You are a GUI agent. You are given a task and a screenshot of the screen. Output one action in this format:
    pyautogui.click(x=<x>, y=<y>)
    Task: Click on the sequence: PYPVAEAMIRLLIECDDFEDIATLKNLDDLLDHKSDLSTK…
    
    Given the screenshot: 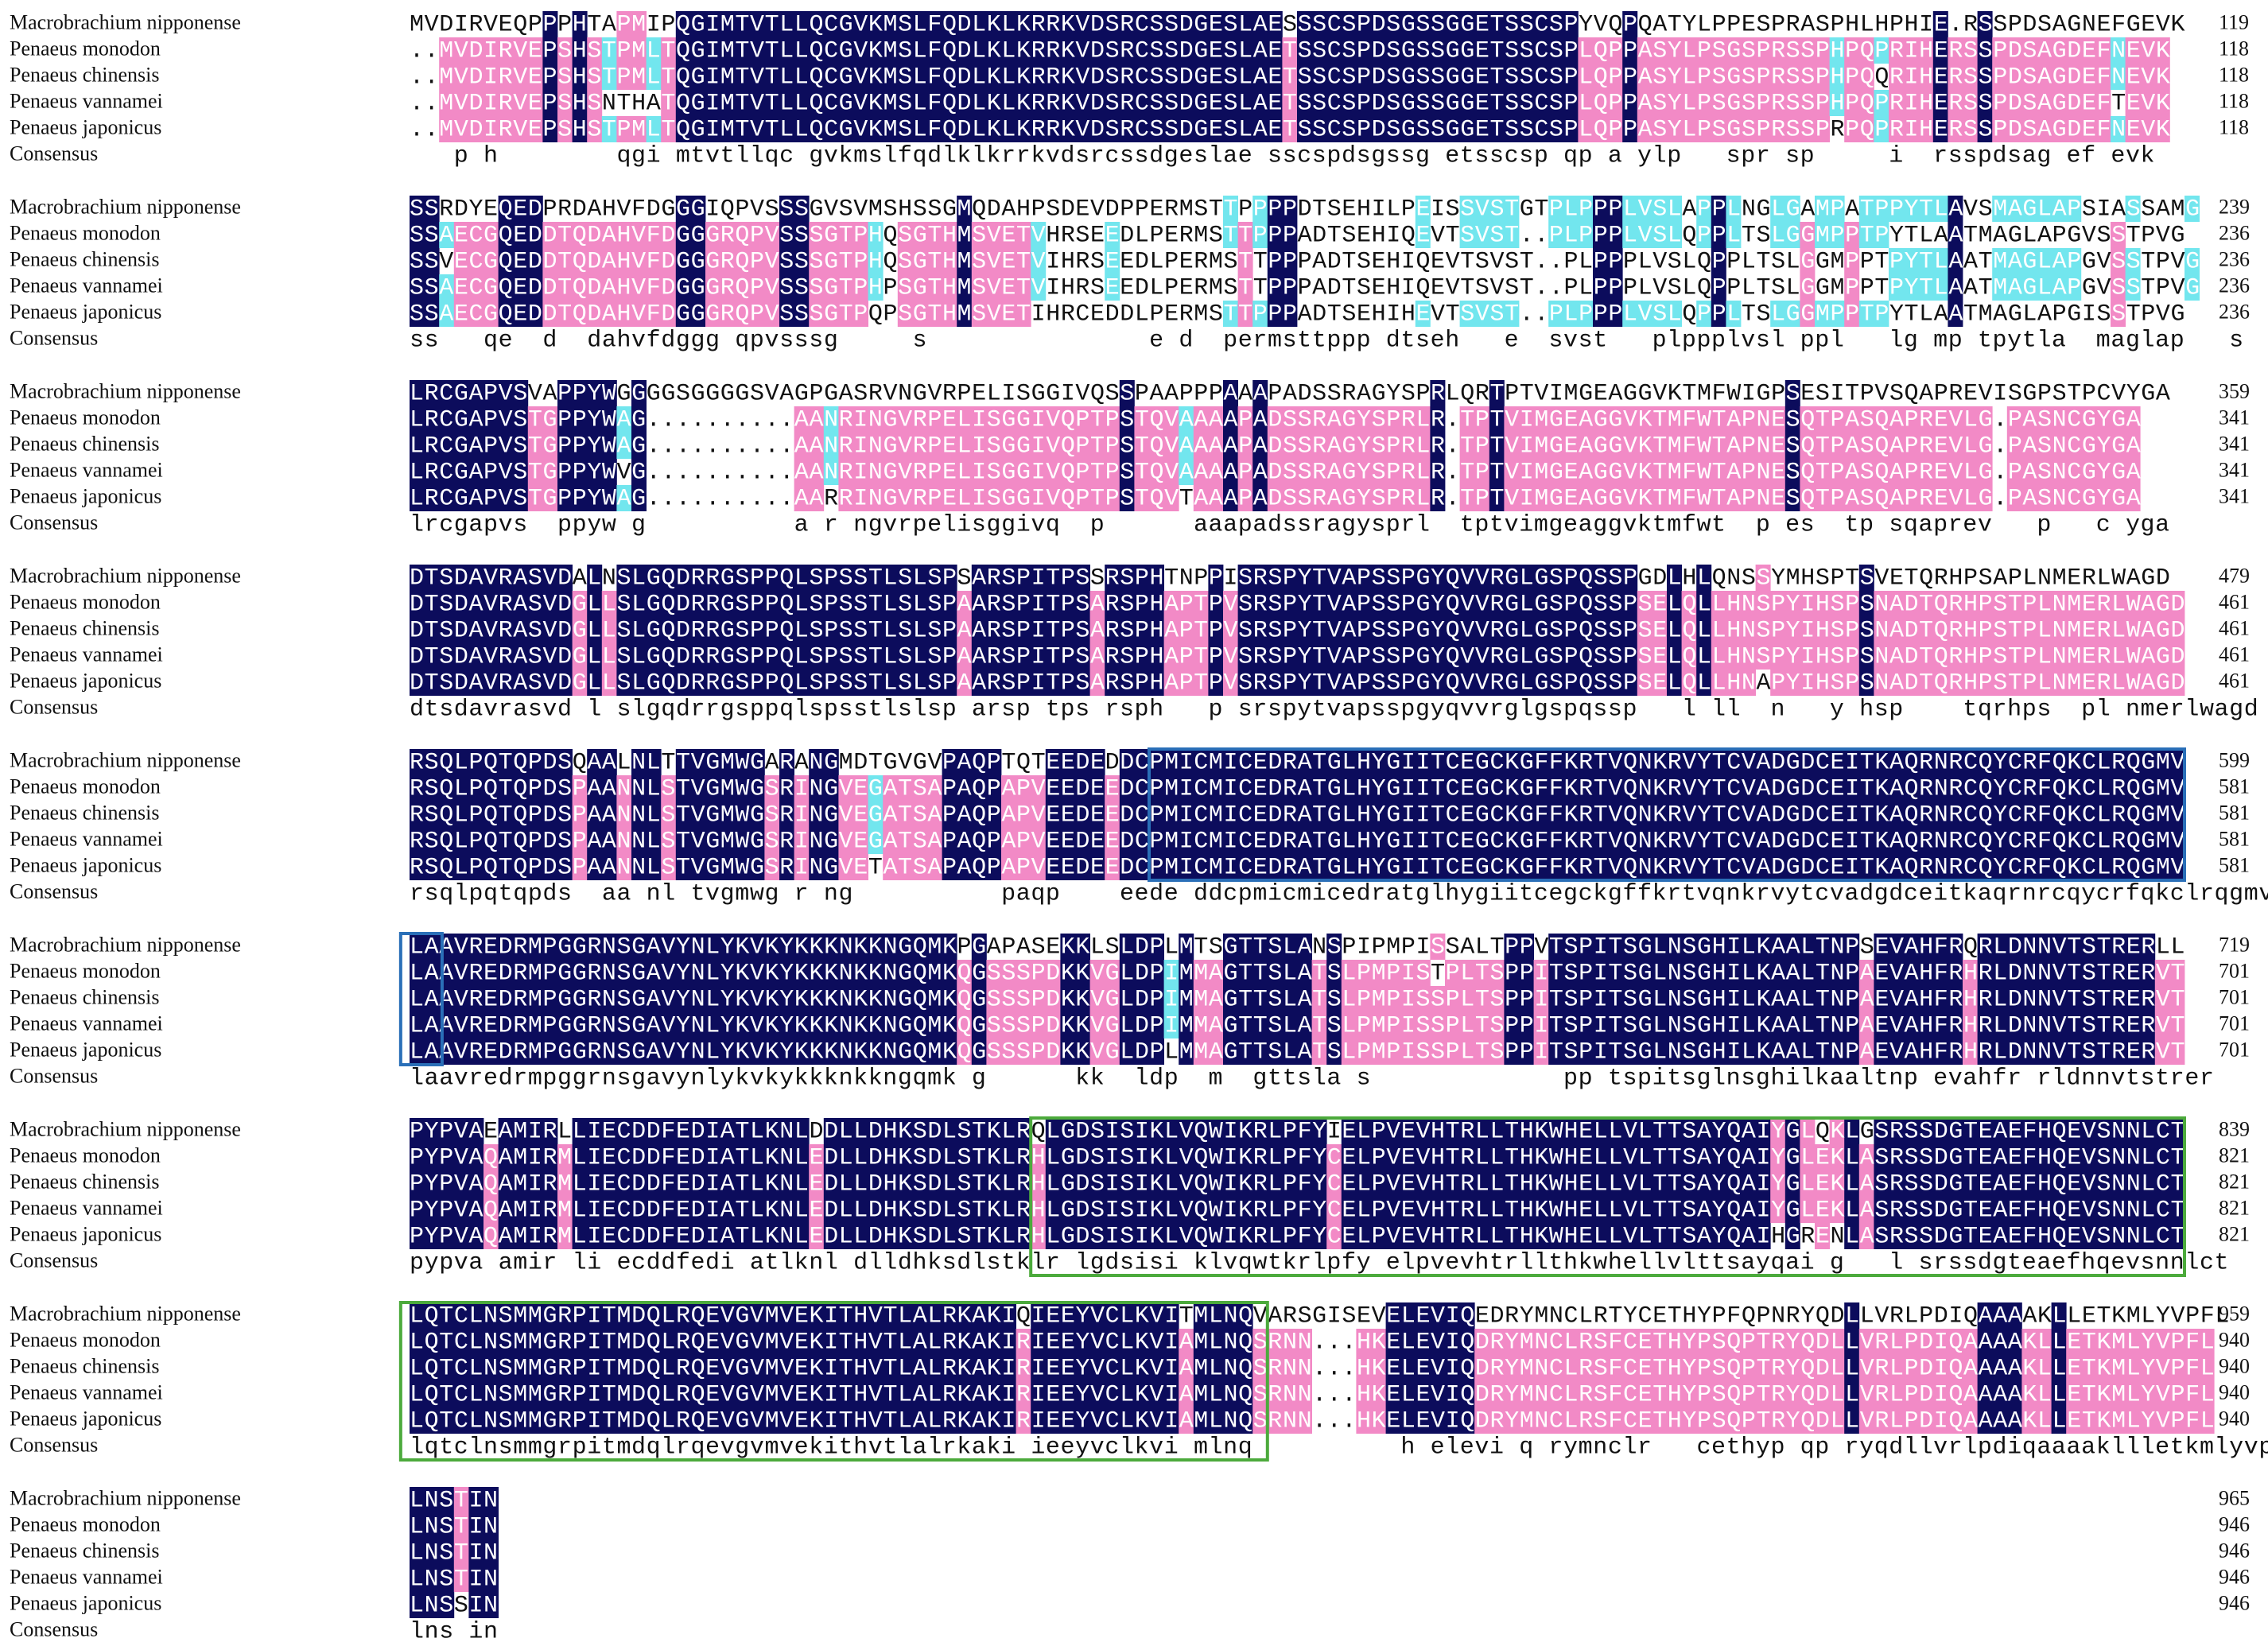 What is the action you would take?
    pyautogui.click(x=1297, y=1131)
    